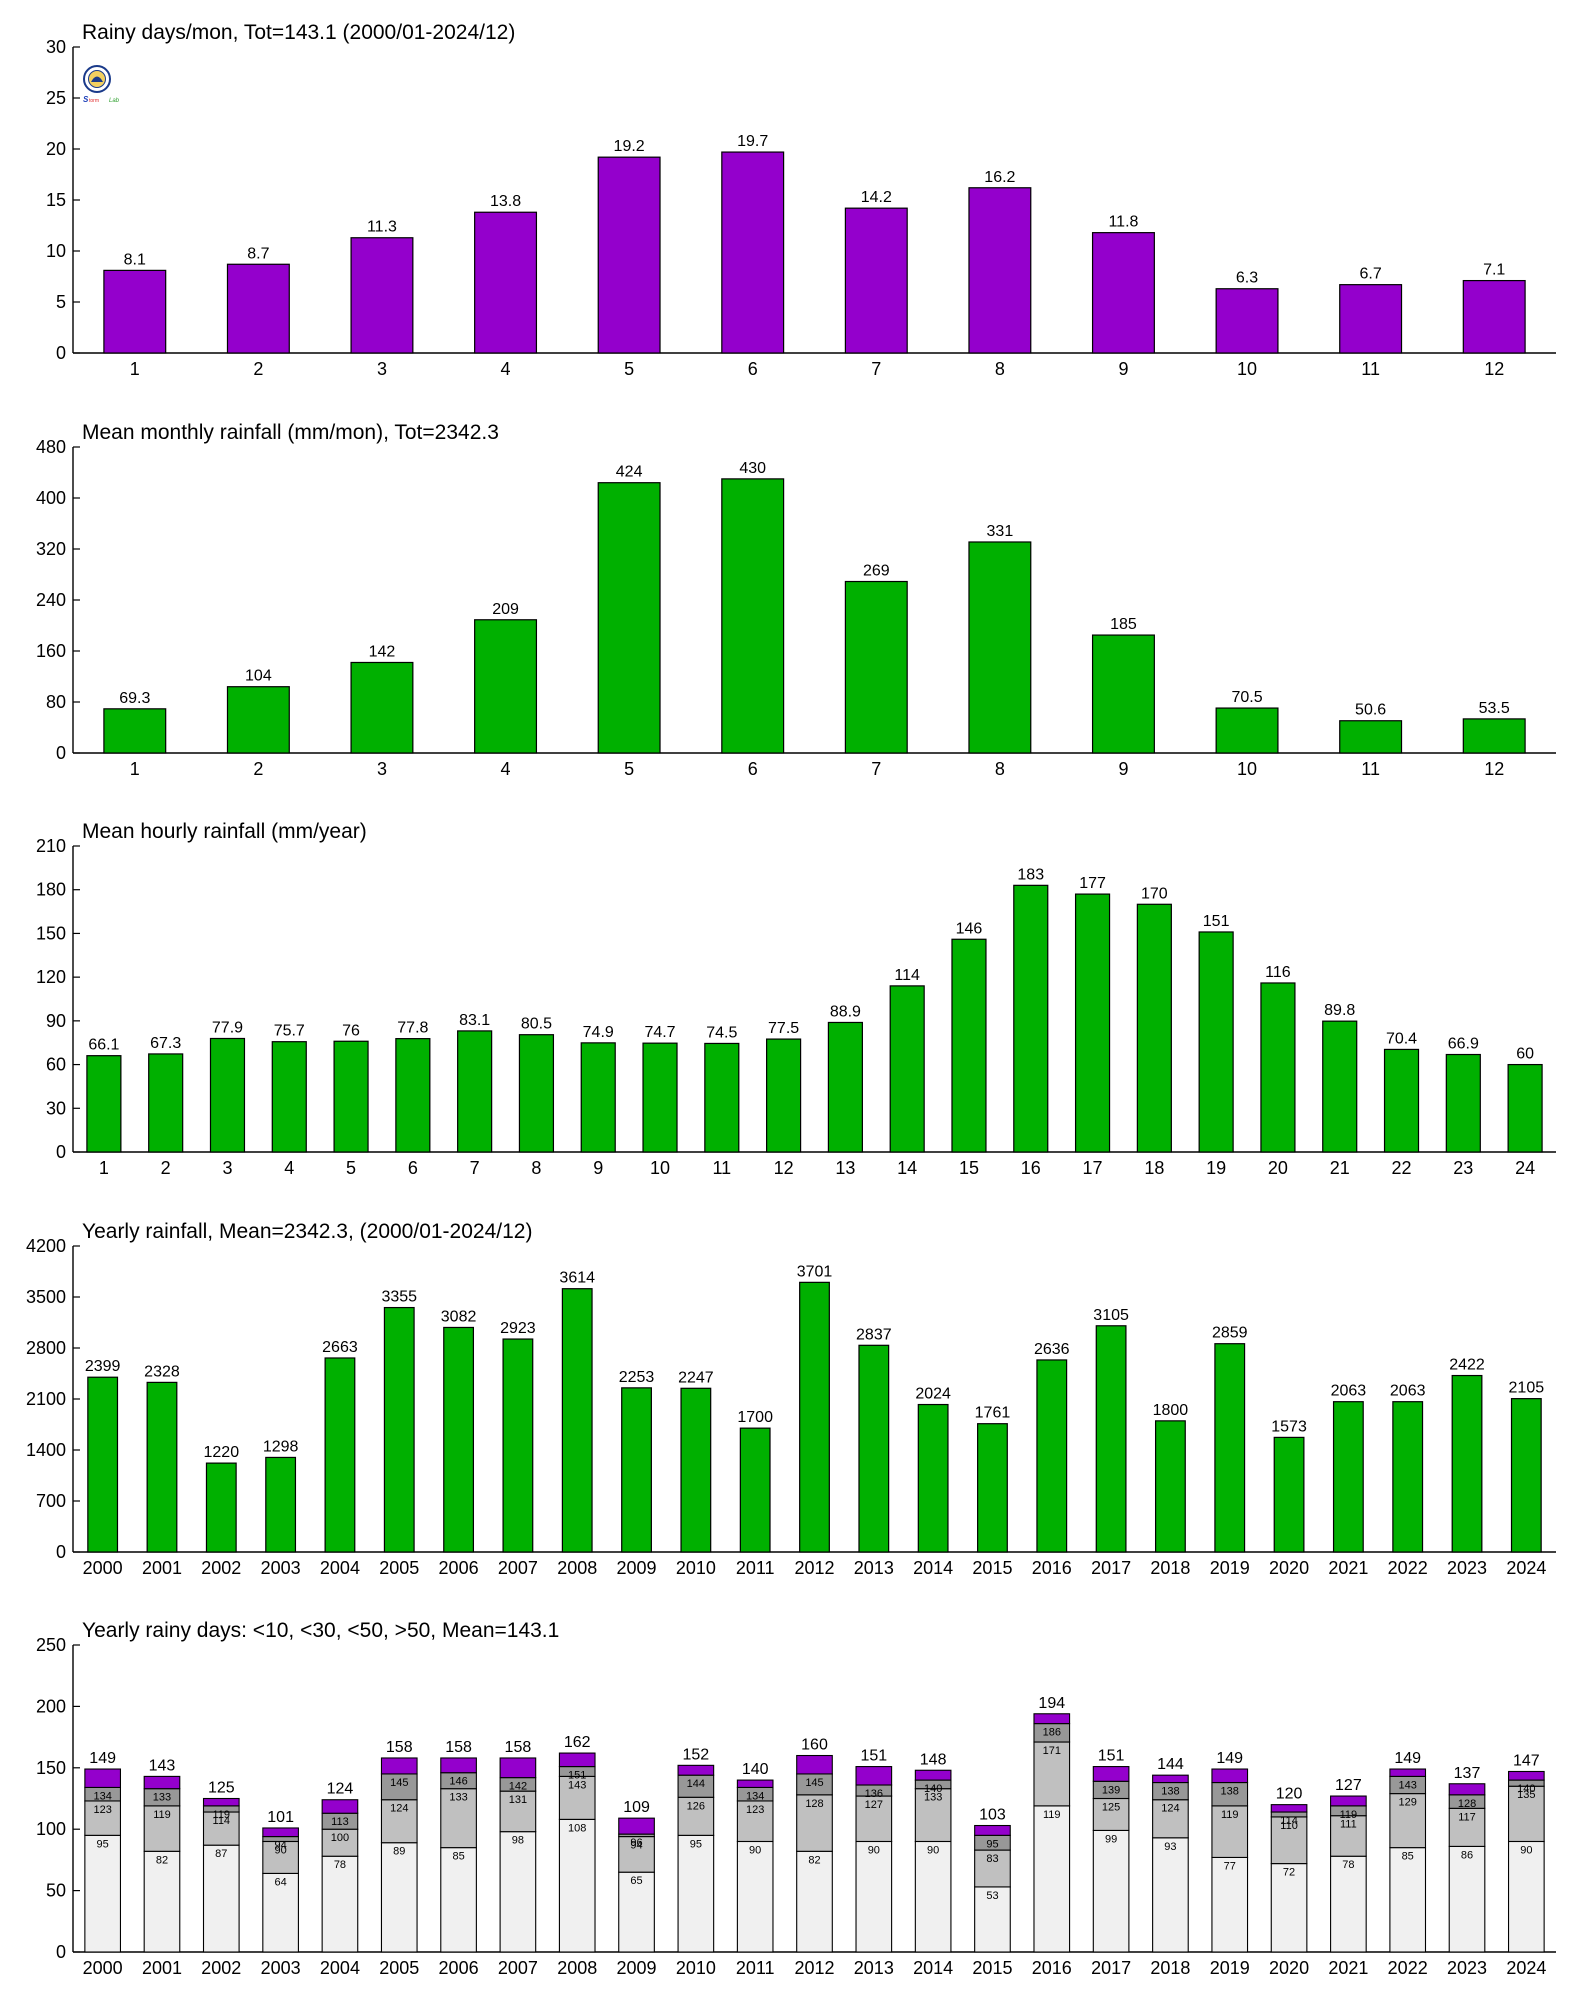  I want to click on x-tick-label: 2024, so click(1526, 1968).